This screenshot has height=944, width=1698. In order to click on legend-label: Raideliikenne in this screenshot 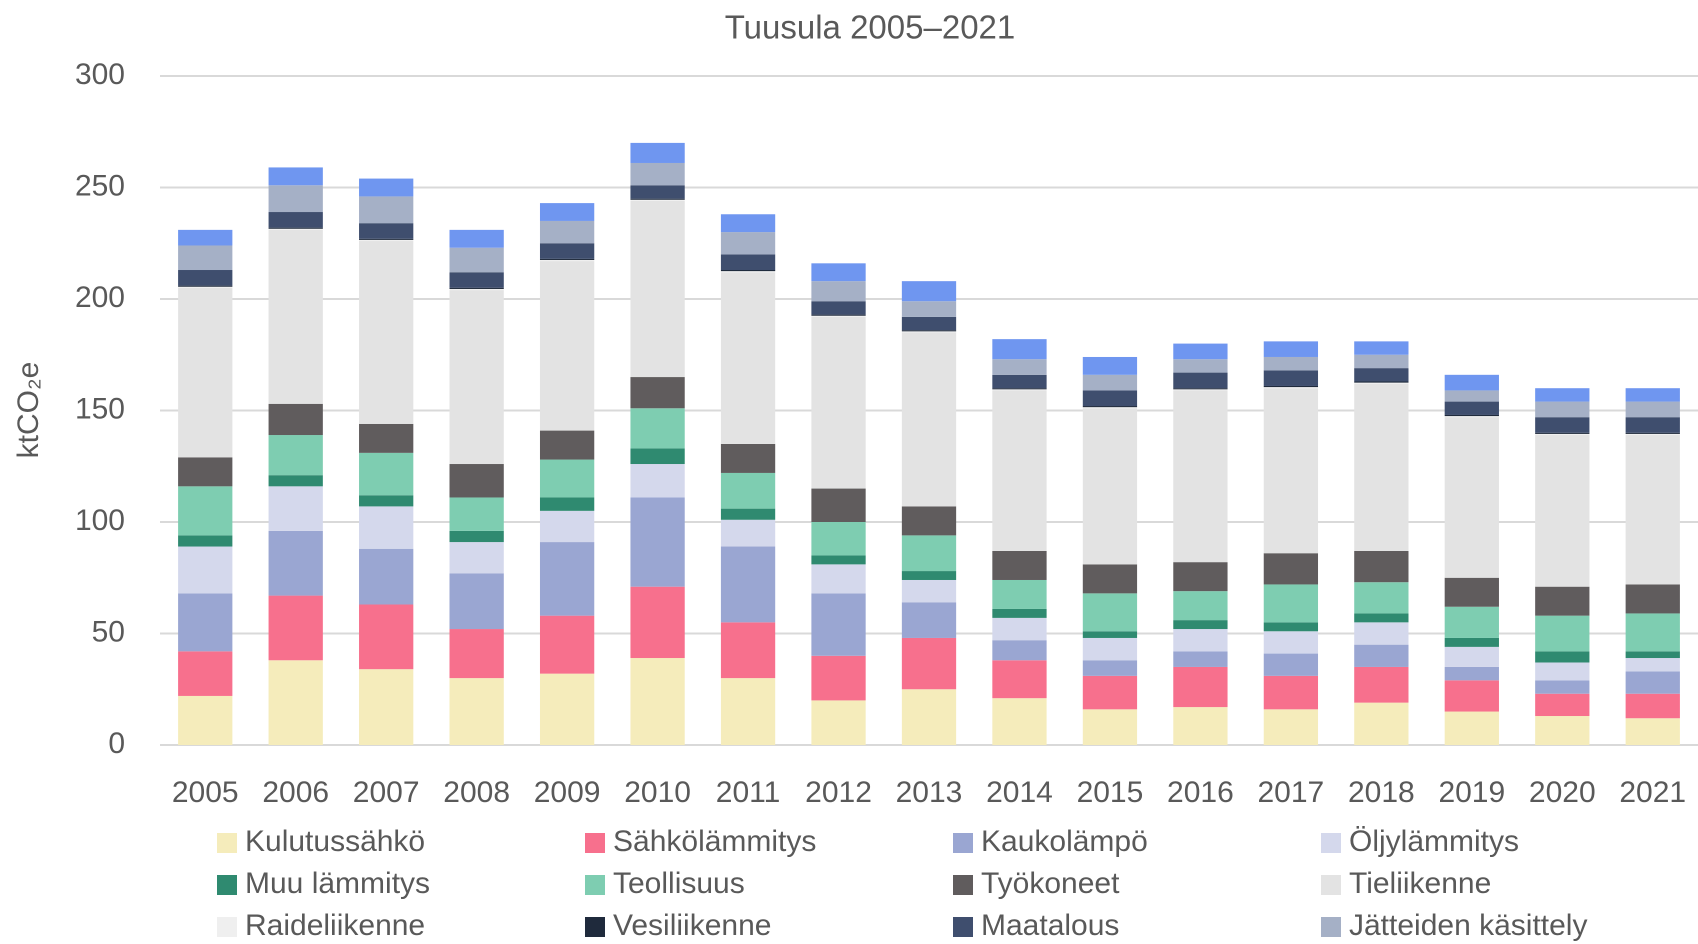, I will do `click(335, 925)`.